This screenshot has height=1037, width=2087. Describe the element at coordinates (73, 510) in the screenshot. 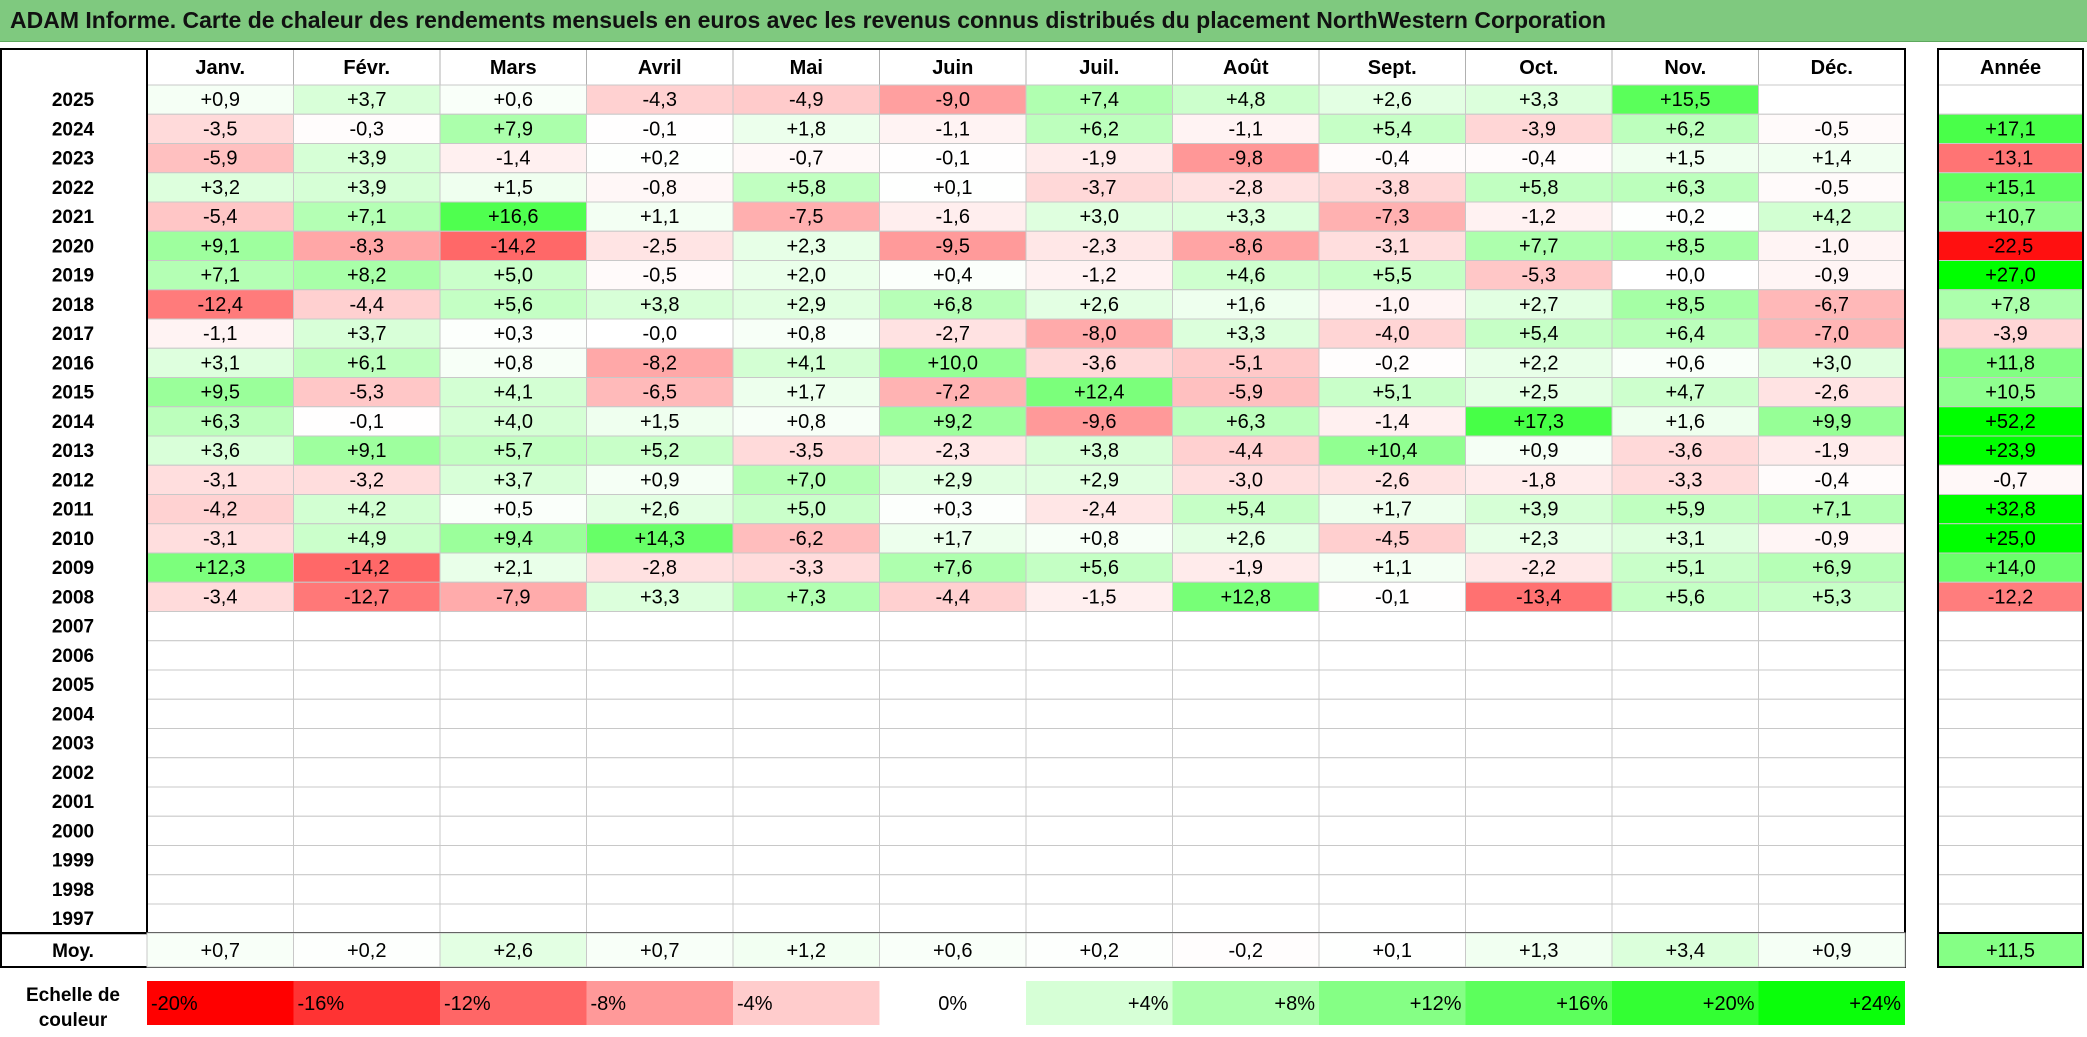

I see `year-label: 2011` at that location.